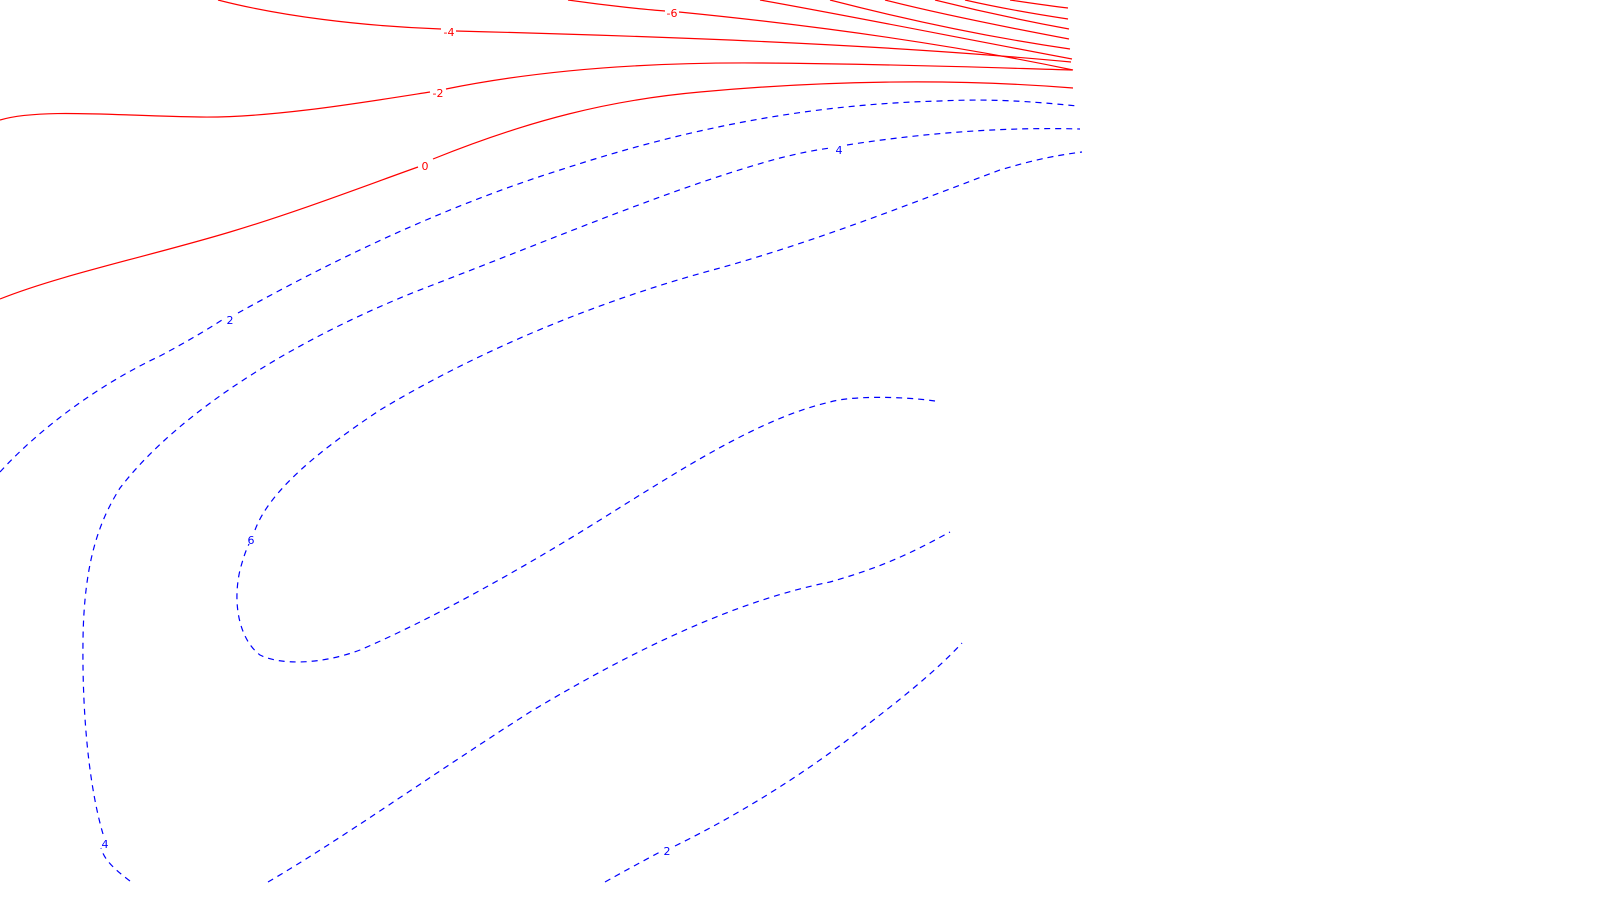 This screenshot has width=1600, height=900. Describe the element at coordinates (1039, 4) in the screenshot. I see `contour-line-negative-m18` at that location.